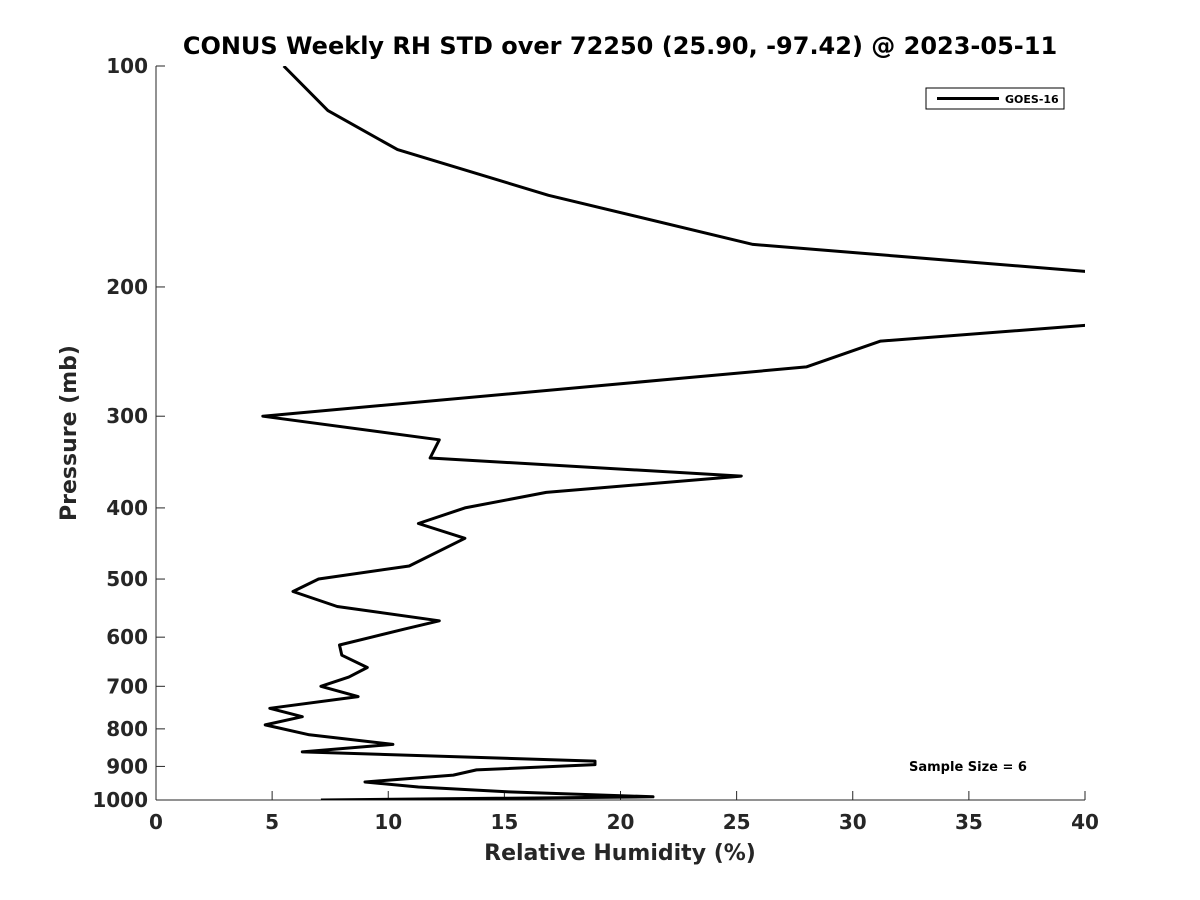 This screenshot has width=1200, height=900. What do you see at coordinates (156, 822) in the screenshot?
I see `x-tick-label: 0` at bounding box center [156, 822].